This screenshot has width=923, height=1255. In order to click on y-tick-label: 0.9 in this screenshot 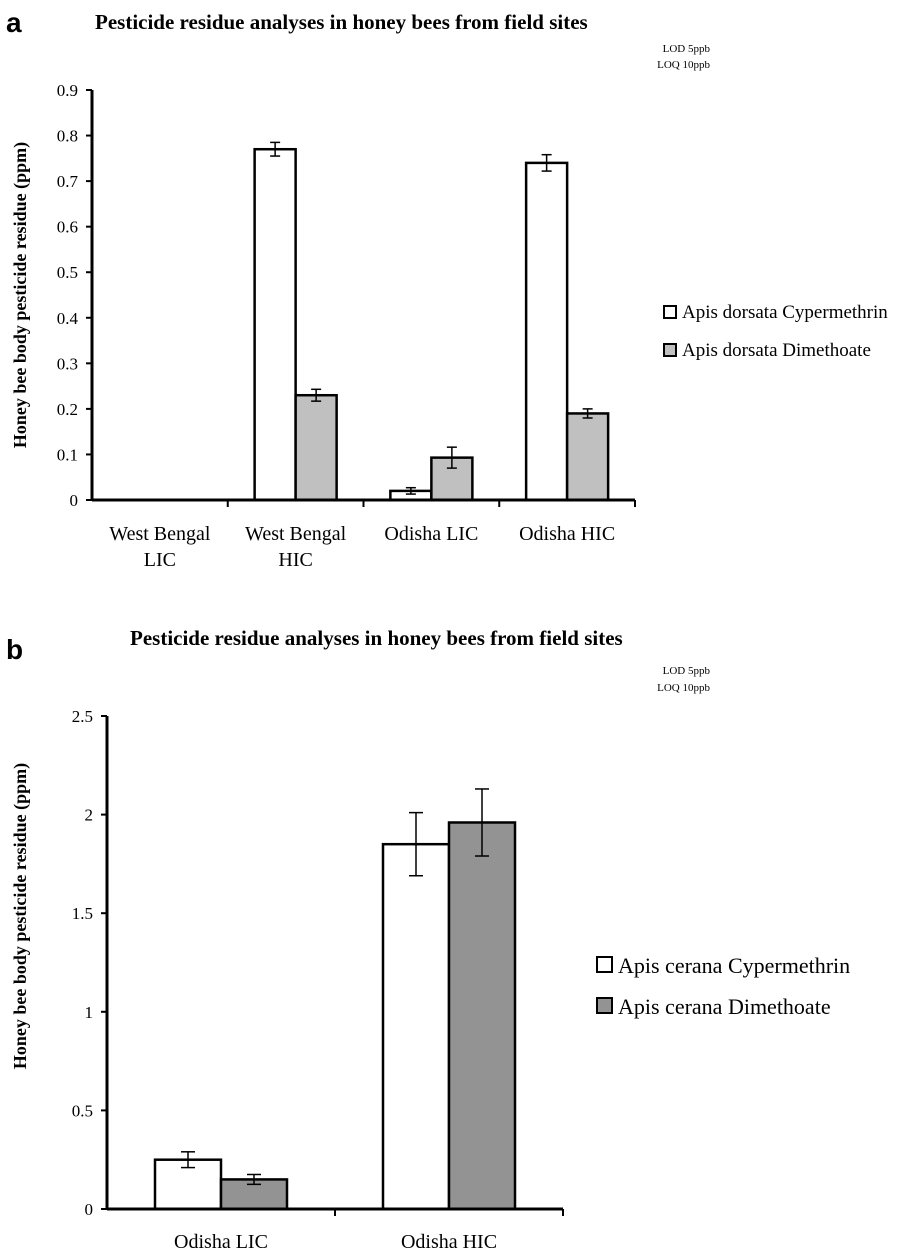, I will do `click(67, 90)`.